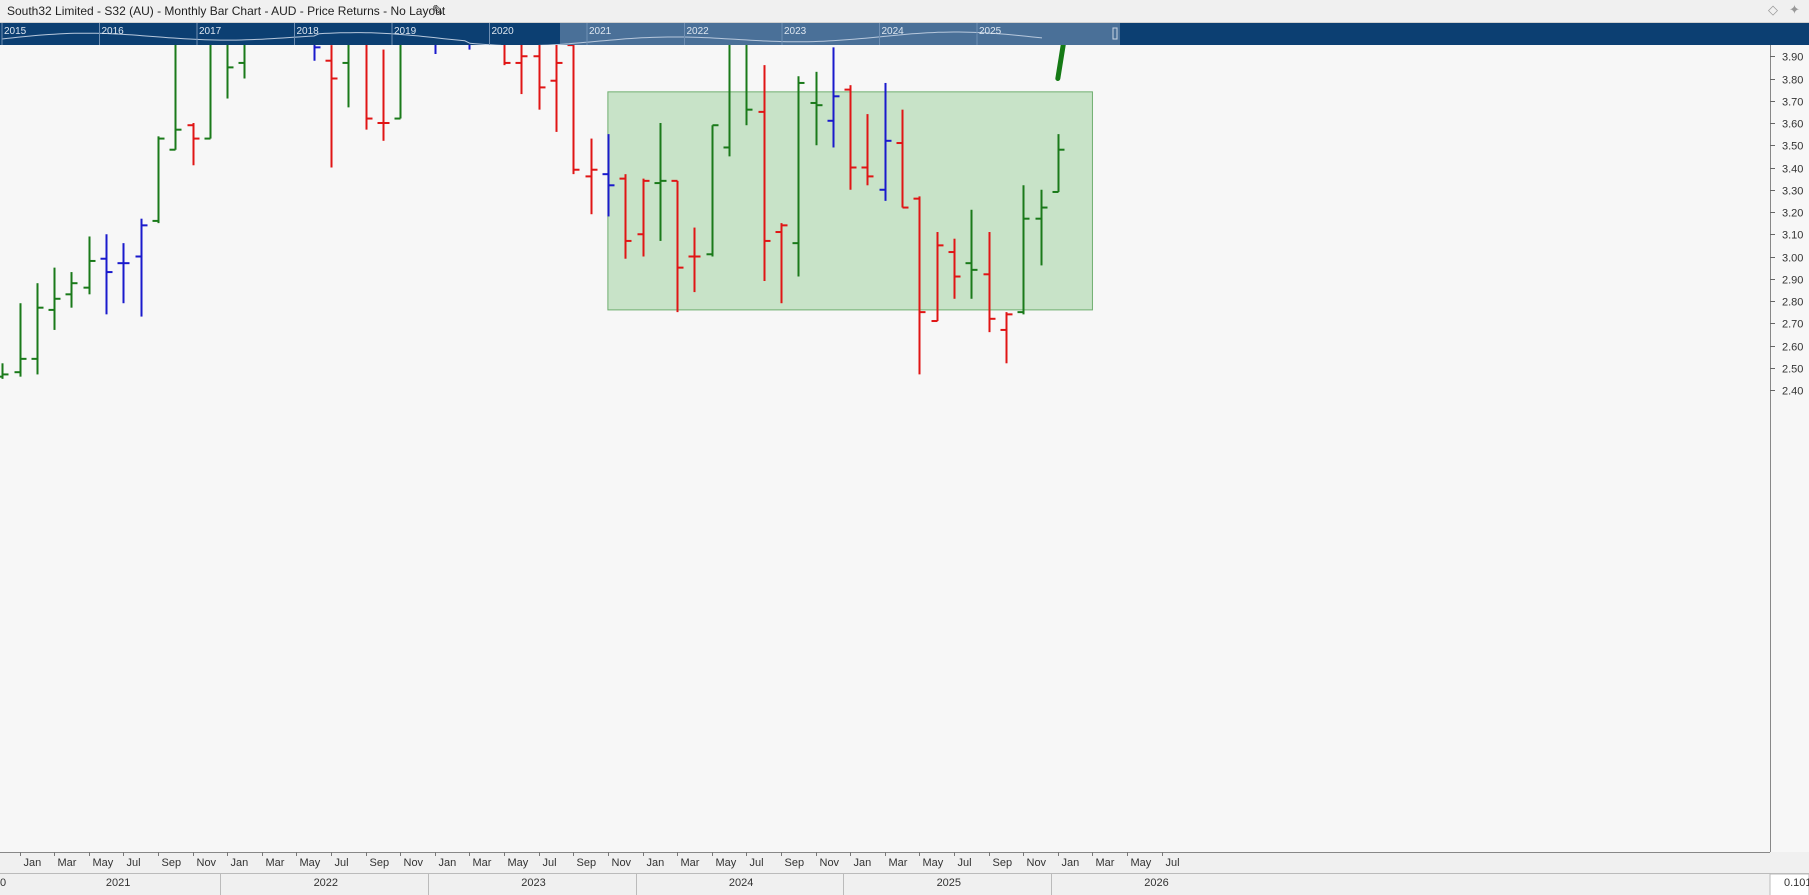  What do you see at coordinates (1792, 236) in the screenshot?
I see `price-tick-label: 3.10` at bounding box center [1792, 236].